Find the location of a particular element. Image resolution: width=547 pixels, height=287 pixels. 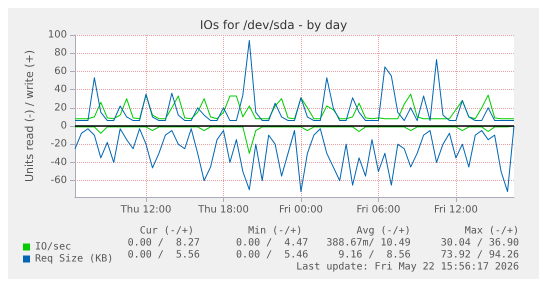

x-tick-label: Fri 00:00 is located at coordinates (300, 210).